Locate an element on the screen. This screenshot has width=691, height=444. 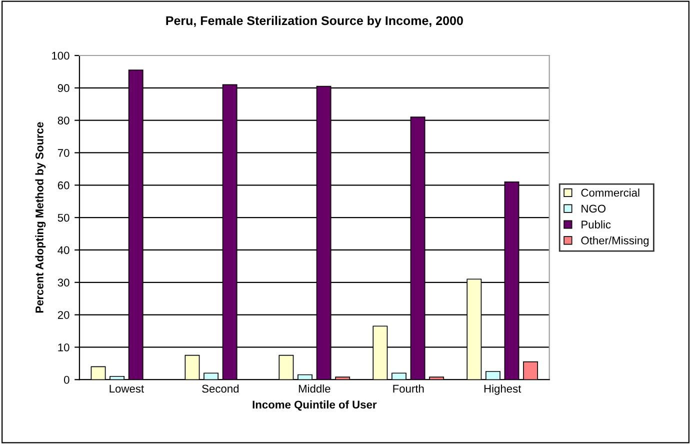
x-tick-label: Middle is located at coordinates (314, 388).